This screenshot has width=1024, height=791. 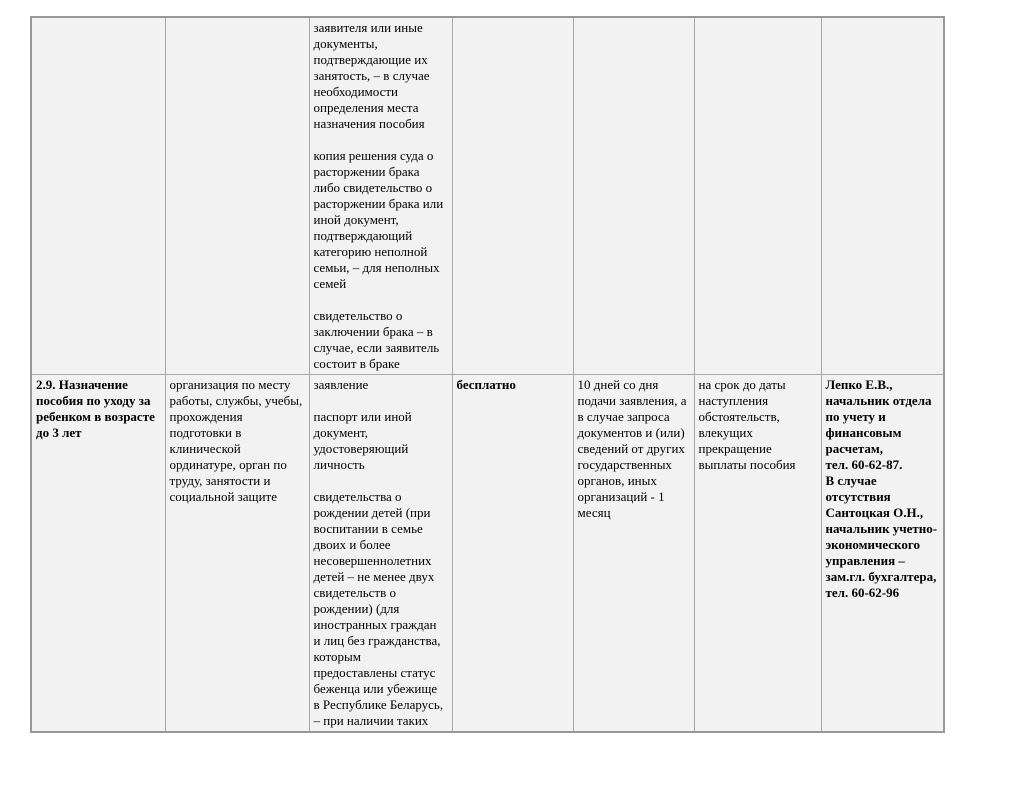 What do you see at coordinates (757, 195) in the screenshot?
I see `cell-validity-term` at bounding box center [757, 195].